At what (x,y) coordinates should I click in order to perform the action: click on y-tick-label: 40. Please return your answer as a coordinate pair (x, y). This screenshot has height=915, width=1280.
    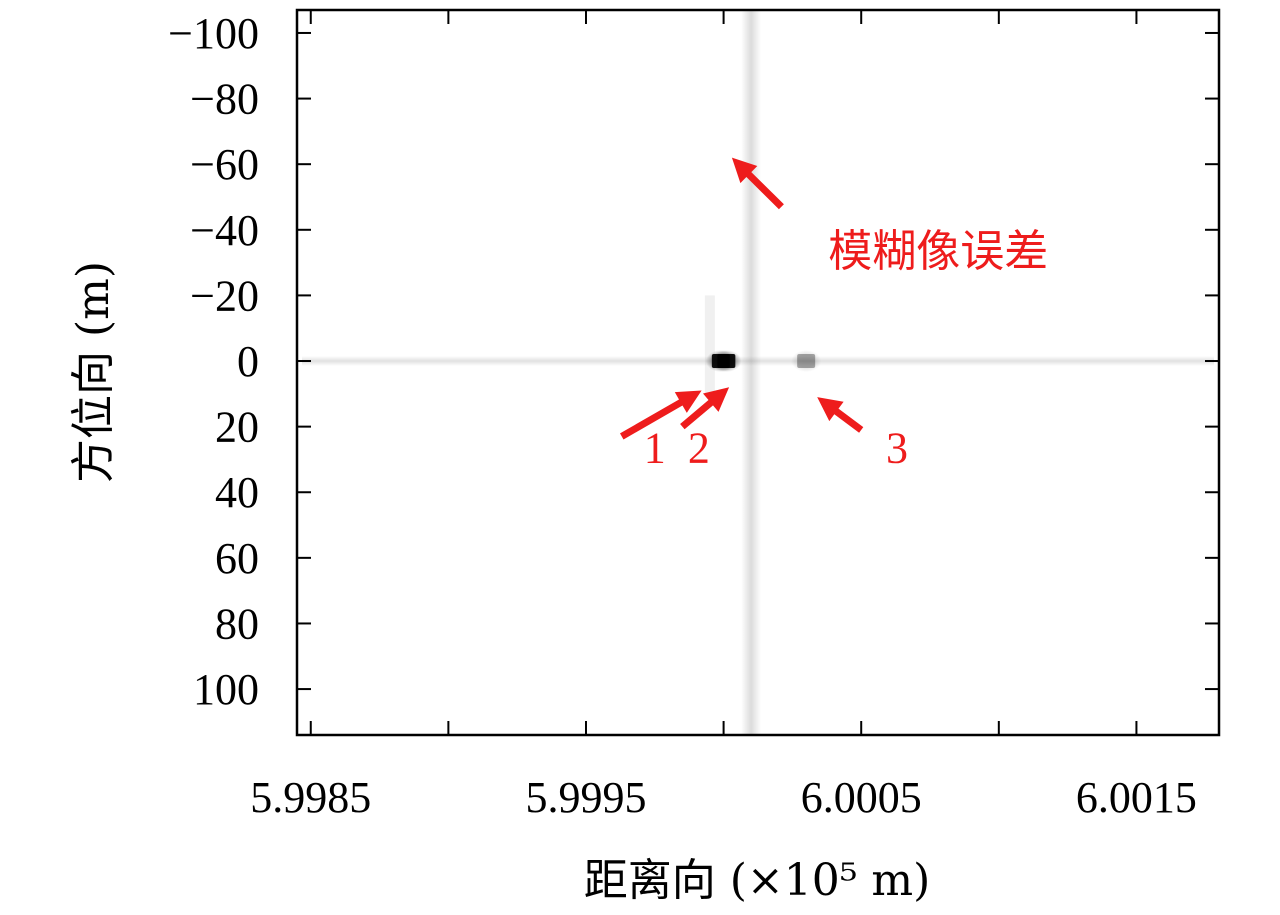
    Looking at the image, I should click on (237, 492).